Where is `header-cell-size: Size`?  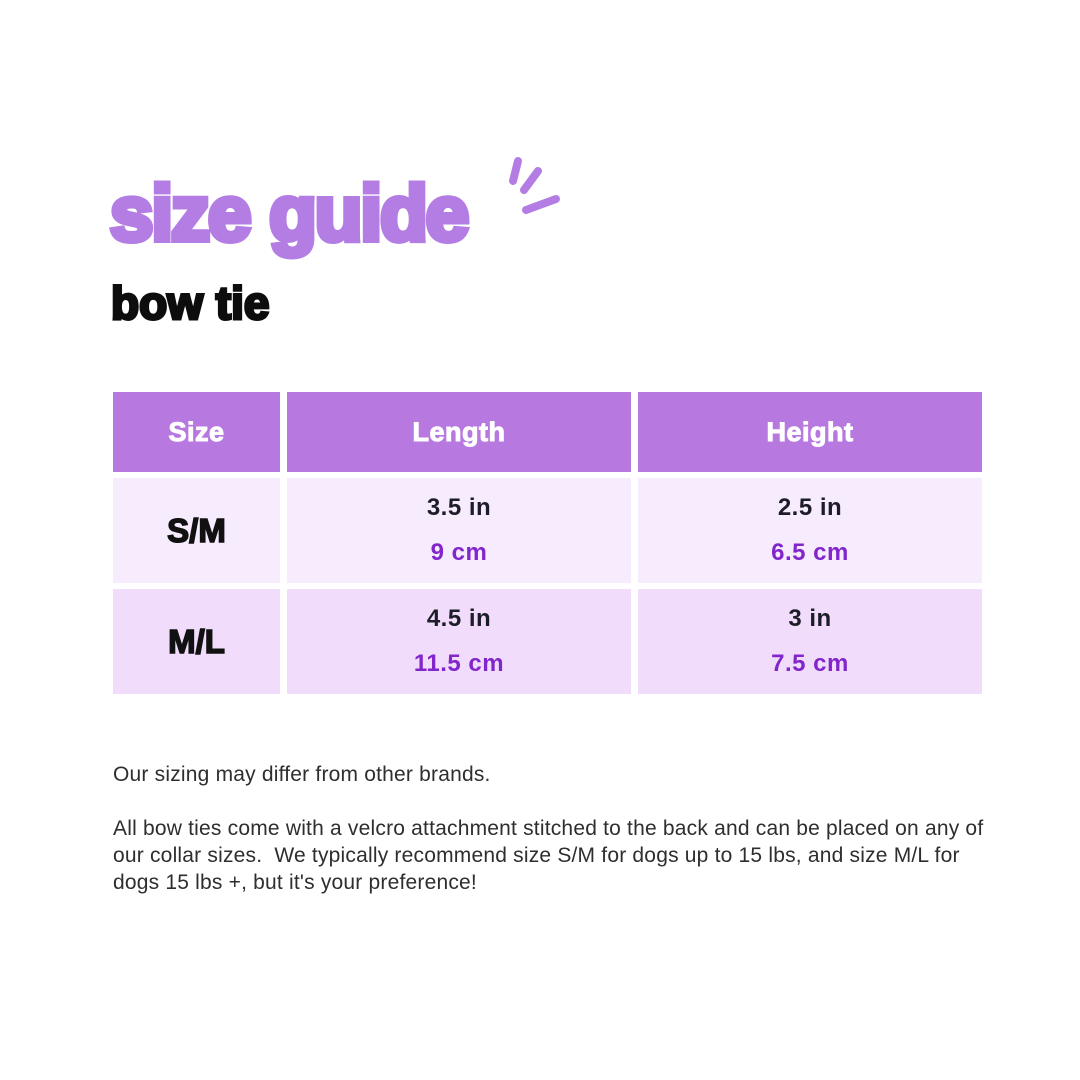 header-cell-size: Size is located at coordinates (196, 432).